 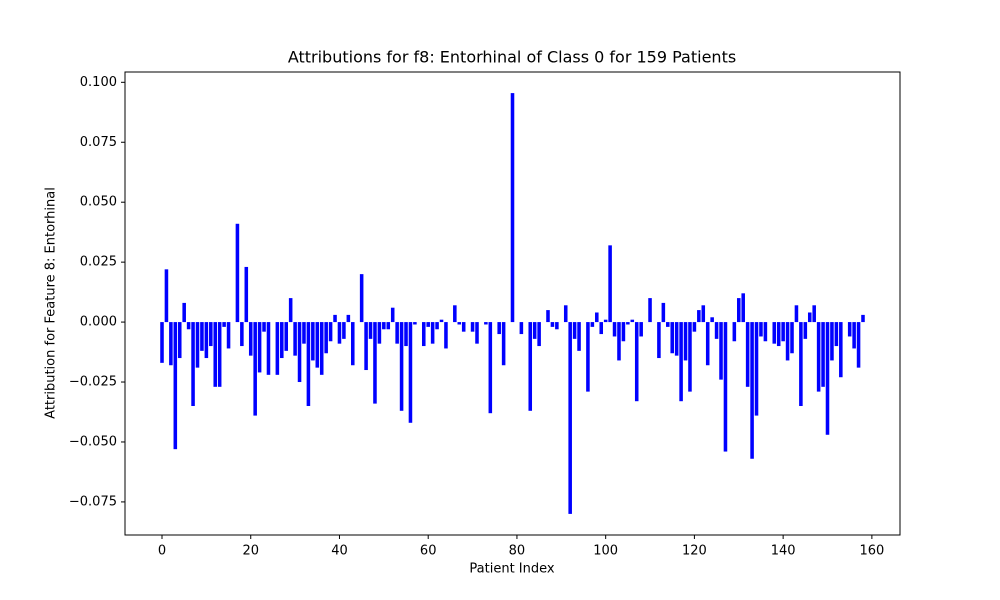 What do you see at coordinates (428, 551) in the screenshot?
I see `x-tick-label: 60` at bounding box center [428, 551].